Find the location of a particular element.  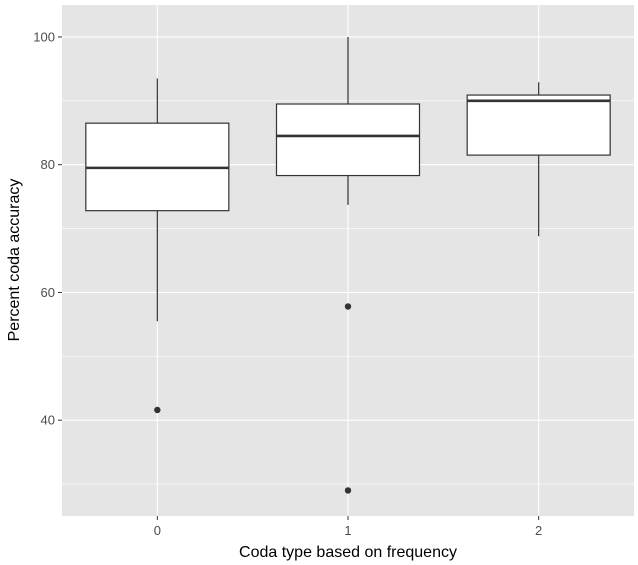

y-tick-label: 40 is located at coordinates (48, 420).